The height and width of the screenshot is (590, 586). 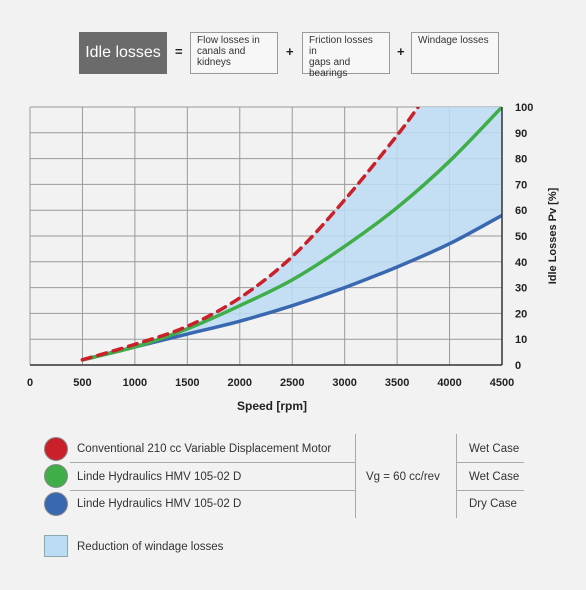 What do you see at coordinates (521, 237) in the screenshot?
I see `y-tick-label: 50` at bounding box center [521, 237].